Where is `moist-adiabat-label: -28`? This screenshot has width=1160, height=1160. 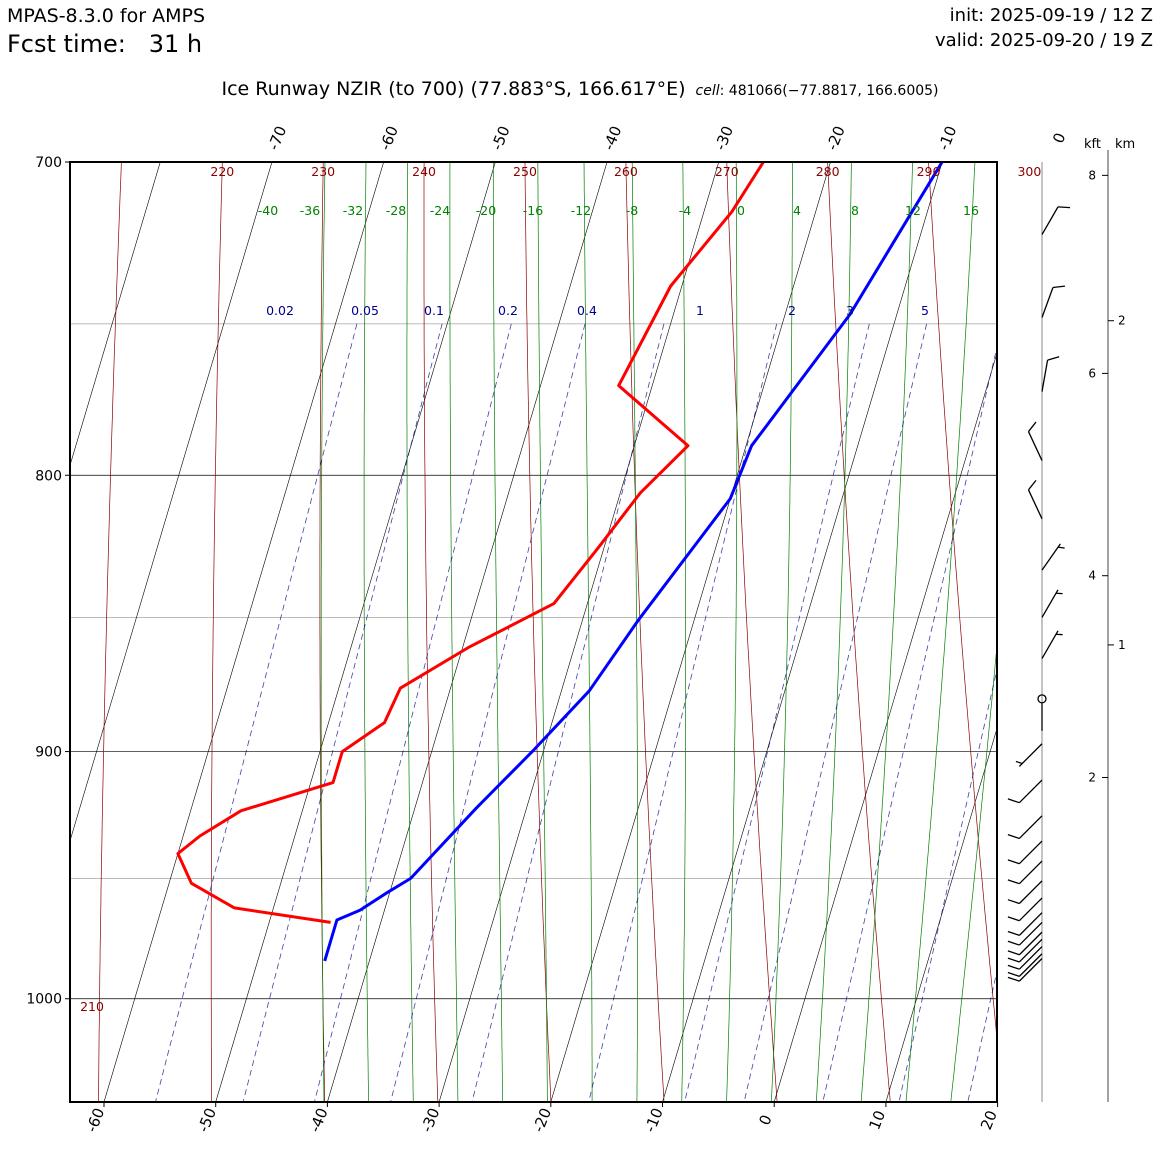
moist-adiabat-label: -28 is located at coordinates (396, 210).